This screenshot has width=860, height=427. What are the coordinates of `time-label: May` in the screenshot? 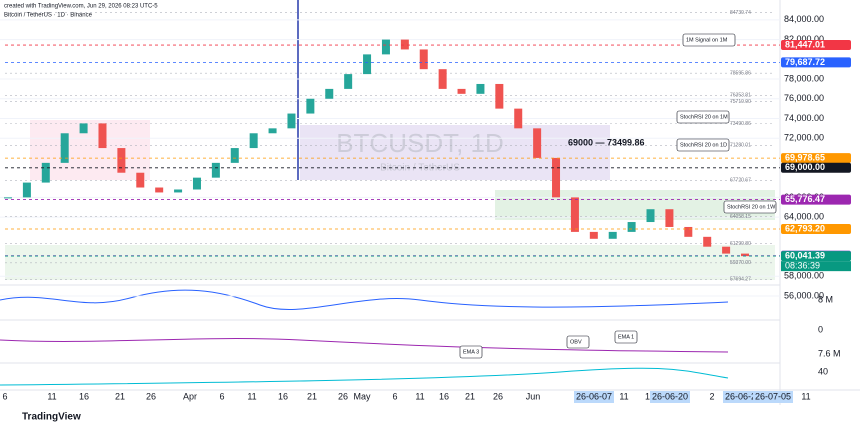 It's located at (362, 396).